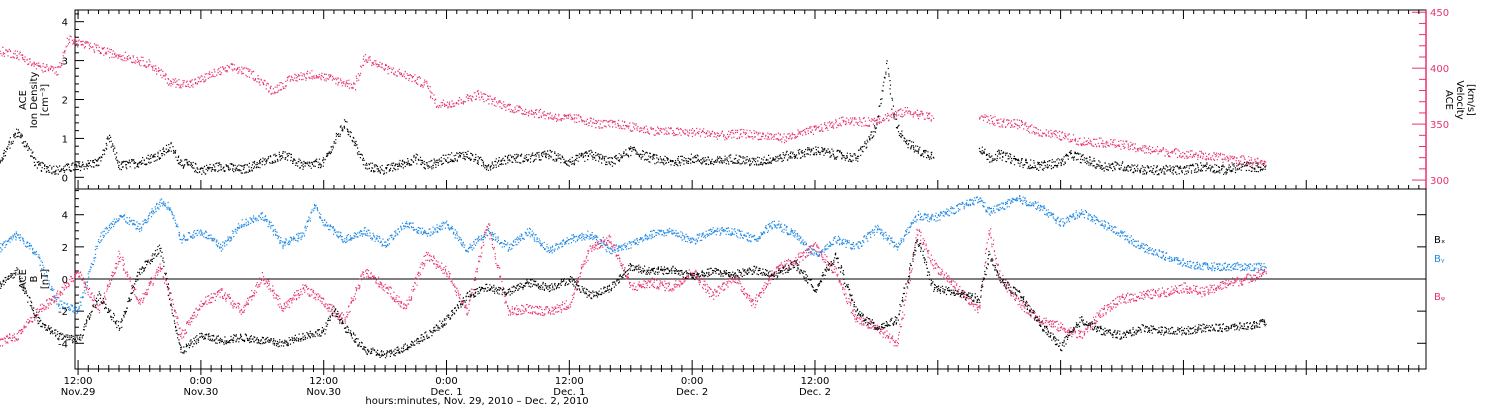 Image resolution: width=1500 pixels, height=410 pixels. What do you see at coordinates (65, 101) in the screenshot?
I see `density-tick-label: 2` at bounding box center [65, 101].